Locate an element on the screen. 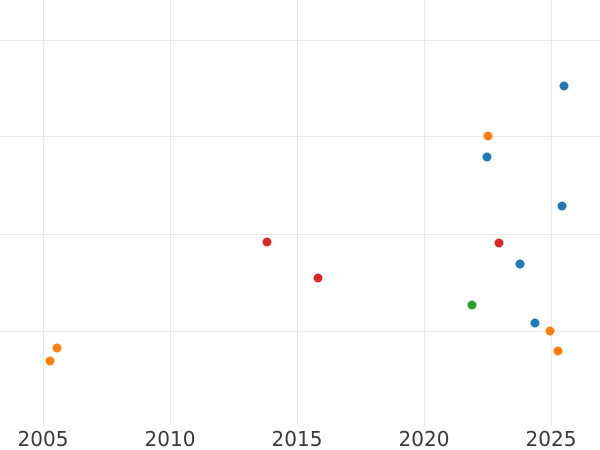 The image size is (600, 450). scatter-point-green is located at coordinates (472, 305).